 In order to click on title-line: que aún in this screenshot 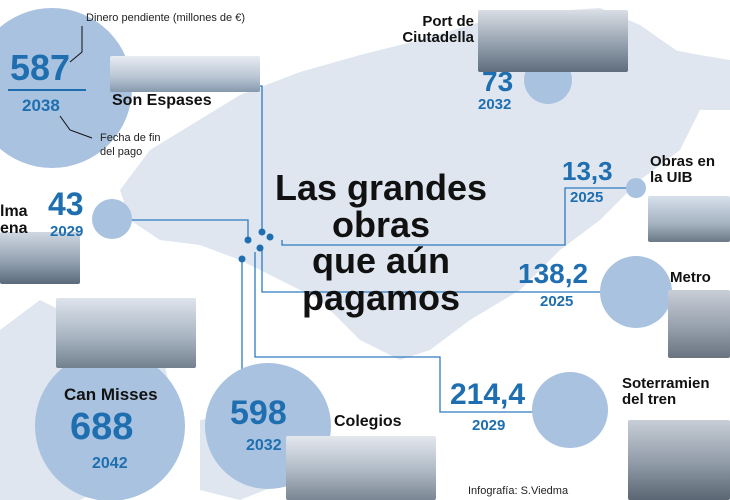, I will do `click(380, 261)`.